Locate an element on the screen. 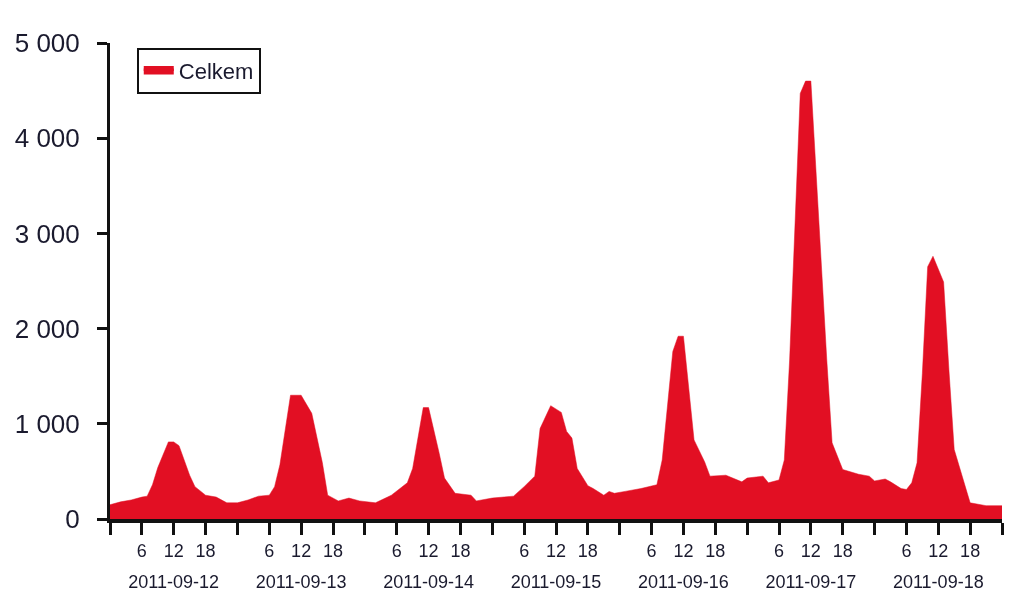 The width and height of the screenshot is (1024, 611). legend-label: Celkem is located at coordinates (216, 72).